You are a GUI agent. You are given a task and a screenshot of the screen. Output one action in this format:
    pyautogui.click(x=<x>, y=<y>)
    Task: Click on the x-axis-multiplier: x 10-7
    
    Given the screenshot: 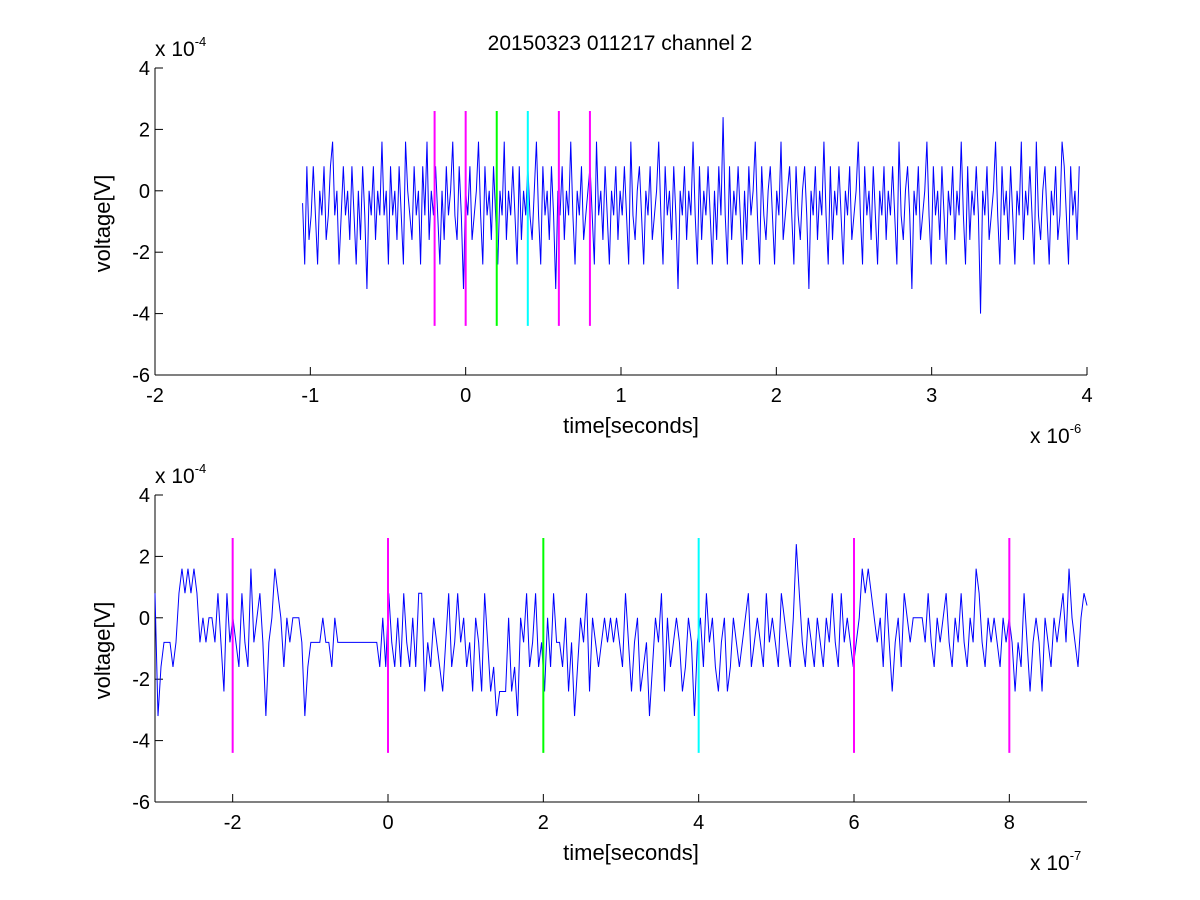 What is the action you would take?
    pyautogui.click(x=1055, y=861)
    